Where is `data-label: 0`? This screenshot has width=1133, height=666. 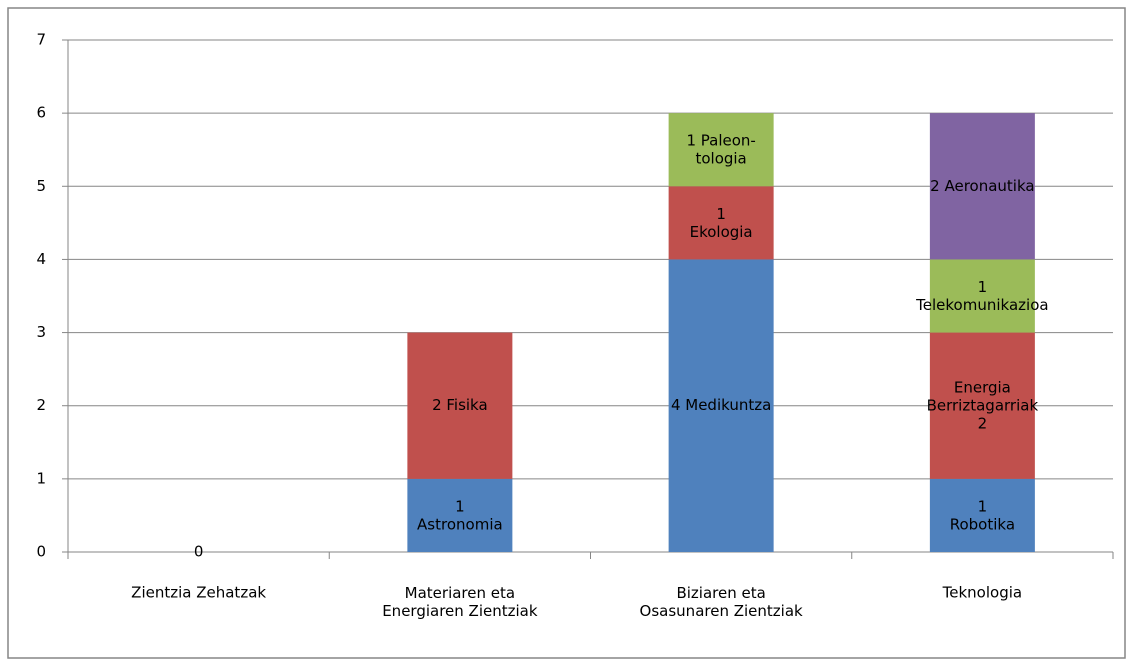
data-label: 0 is located at coordinates (199, 552).